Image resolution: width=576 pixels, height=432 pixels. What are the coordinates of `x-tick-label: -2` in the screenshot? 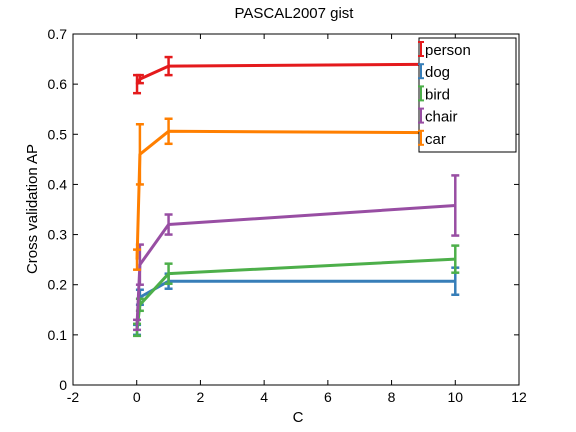 It's located at (73, 397).